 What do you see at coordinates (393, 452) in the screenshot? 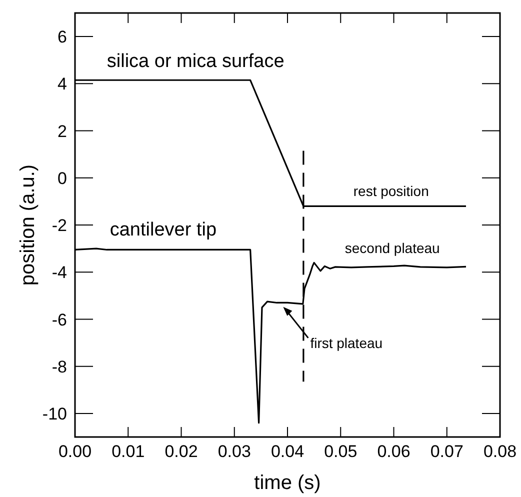
I see `x-tick-label: 0.06` at bounding box center [393, 452].